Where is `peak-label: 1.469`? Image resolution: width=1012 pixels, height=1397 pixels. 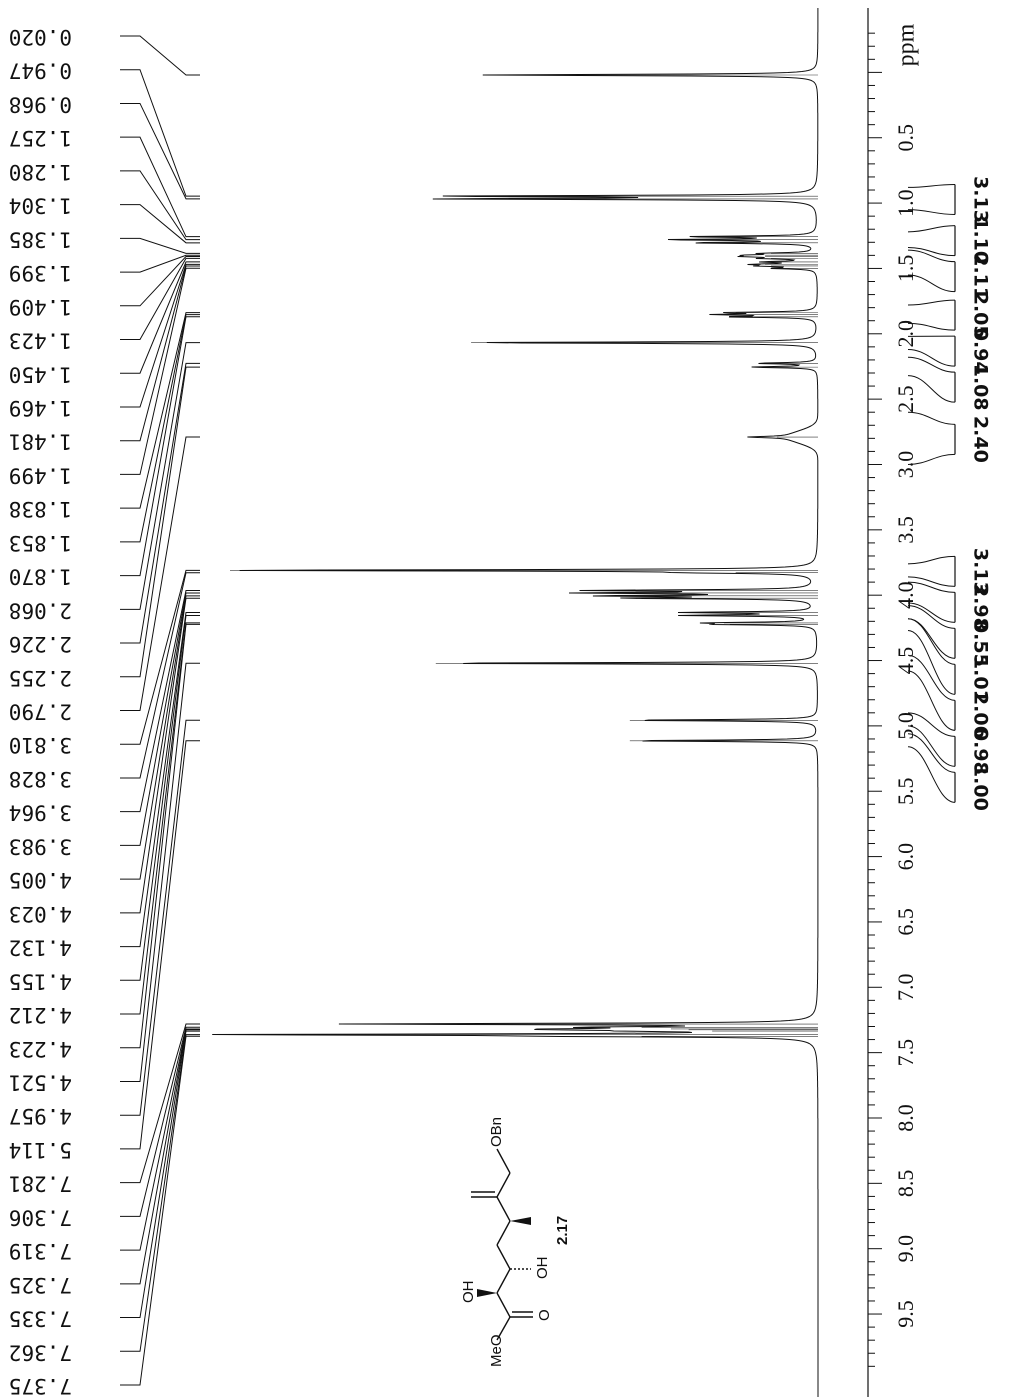 peak-label: 1.469 is located at coordinates (40, 408).